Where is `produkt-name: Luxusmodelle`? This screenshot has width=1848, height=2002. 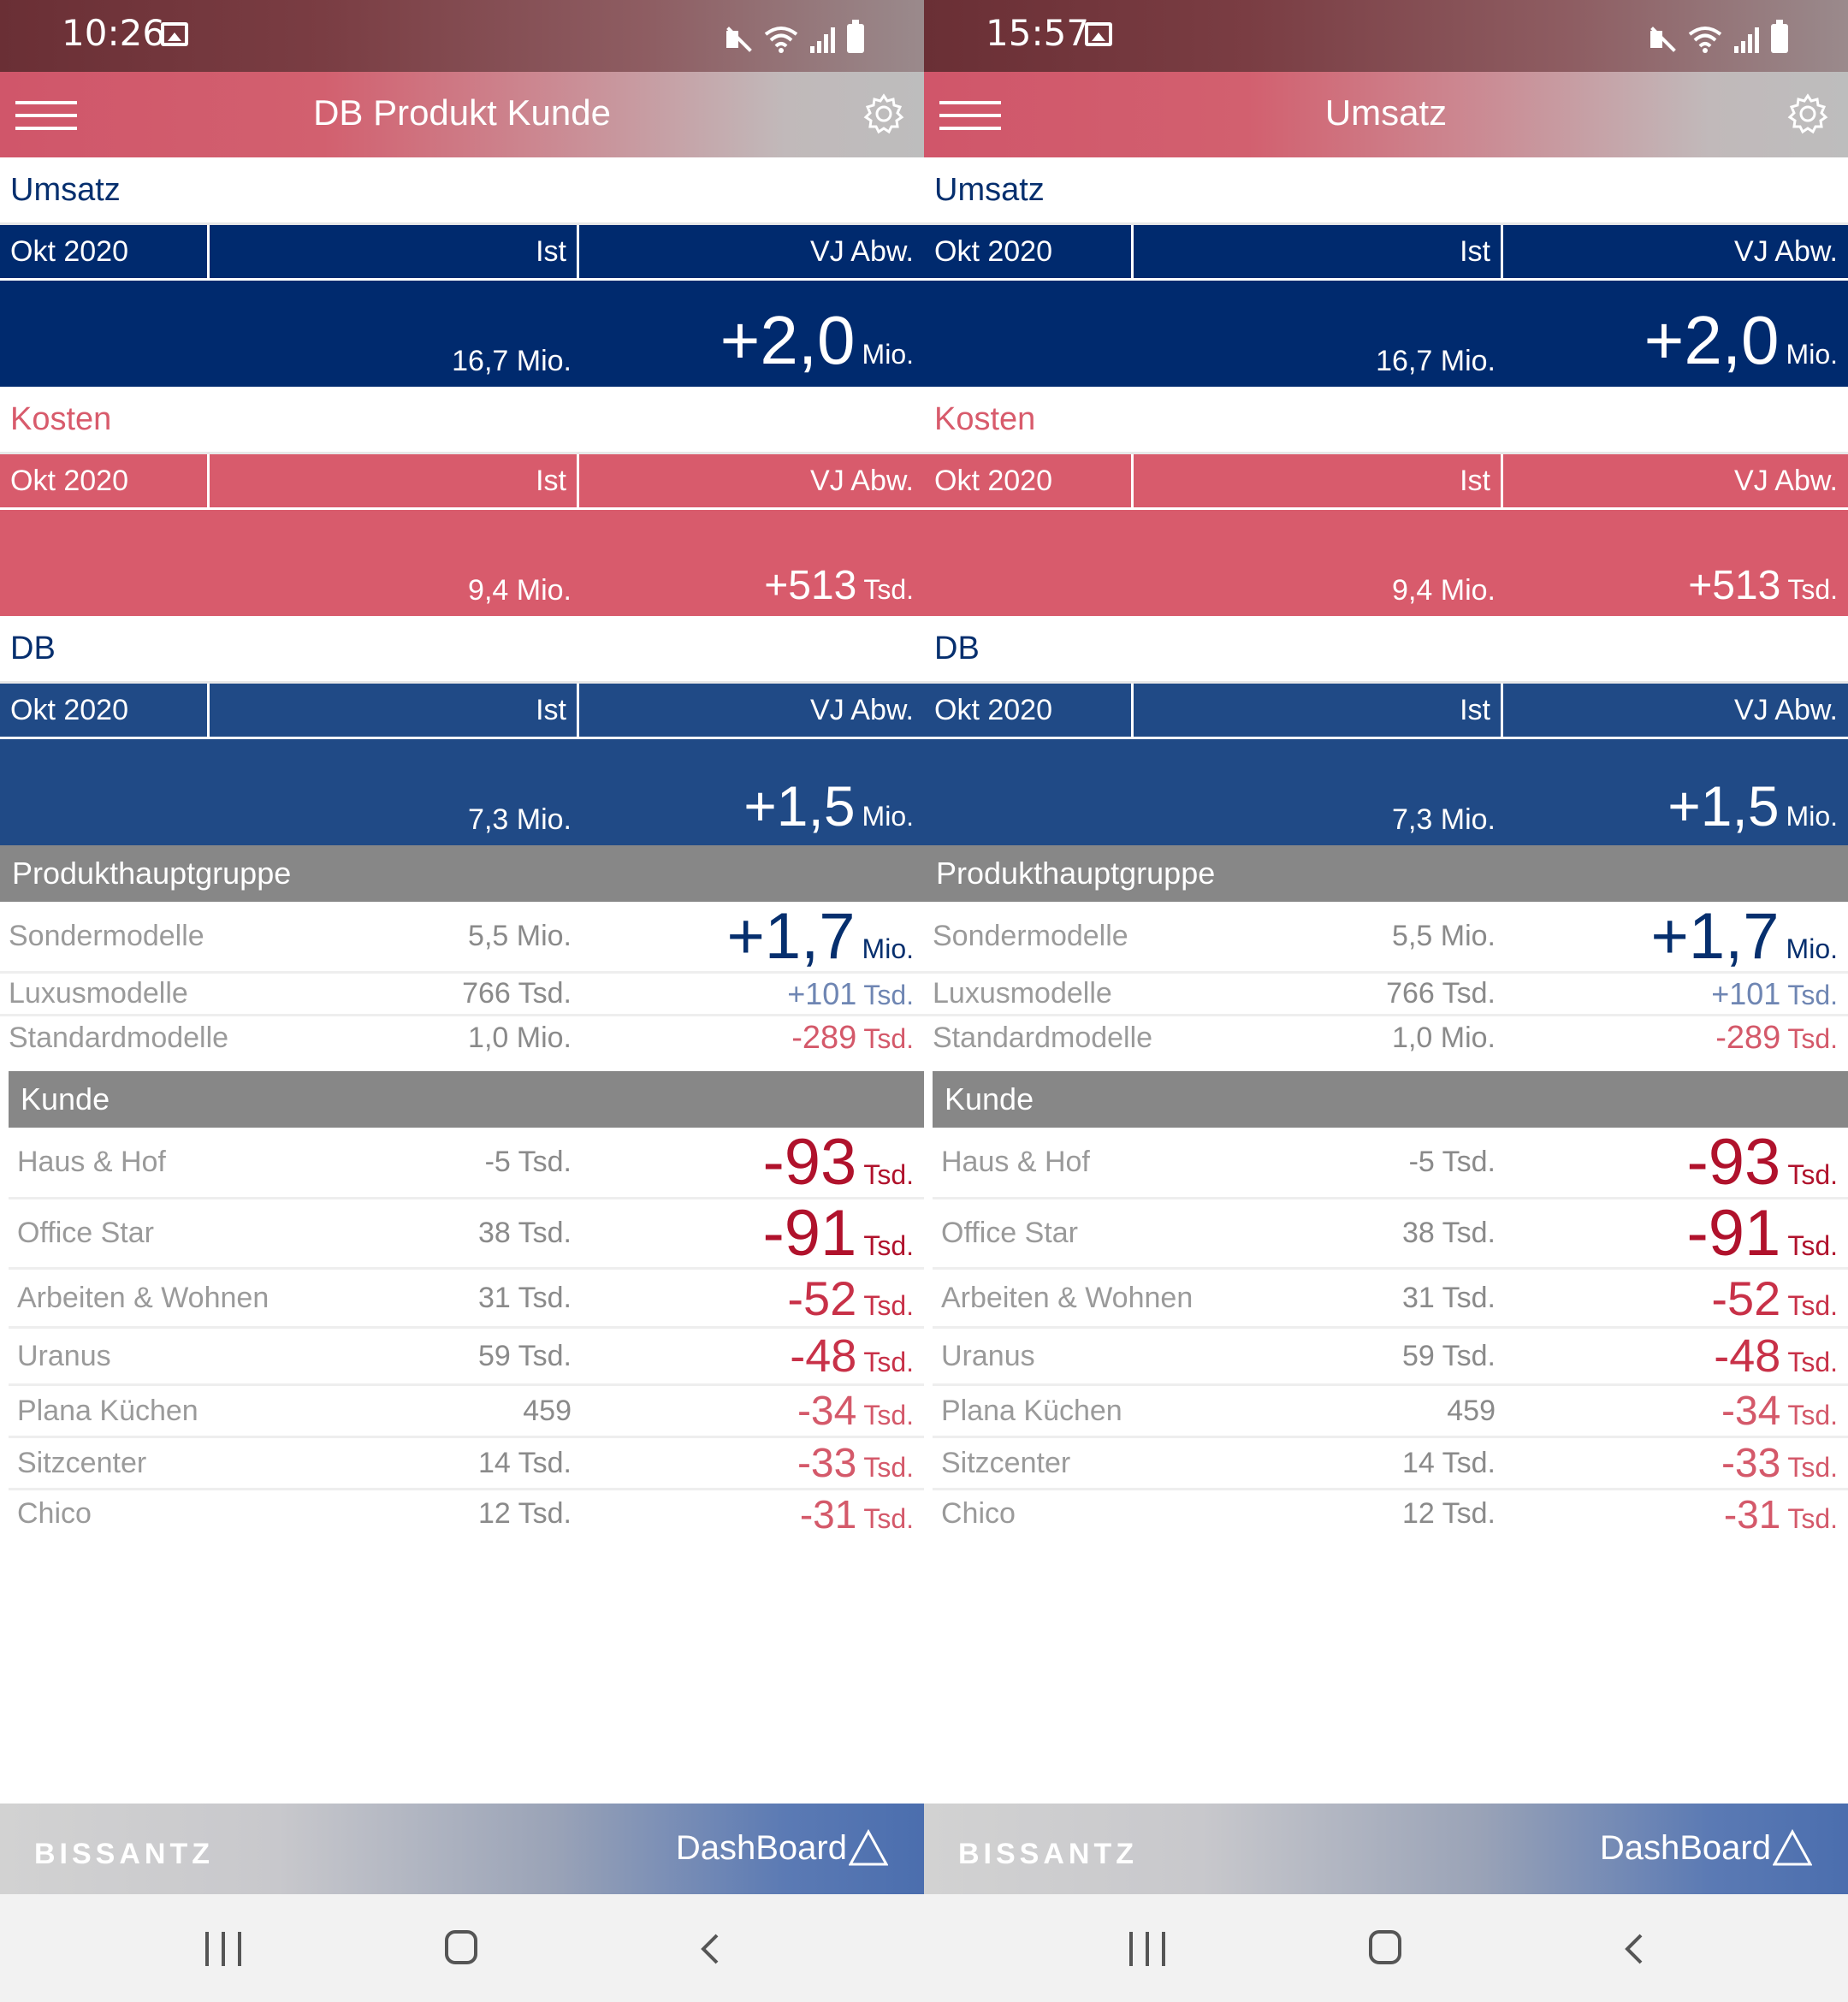 produkt-name: Luxusmodelle is located at coordinates (98, 993).